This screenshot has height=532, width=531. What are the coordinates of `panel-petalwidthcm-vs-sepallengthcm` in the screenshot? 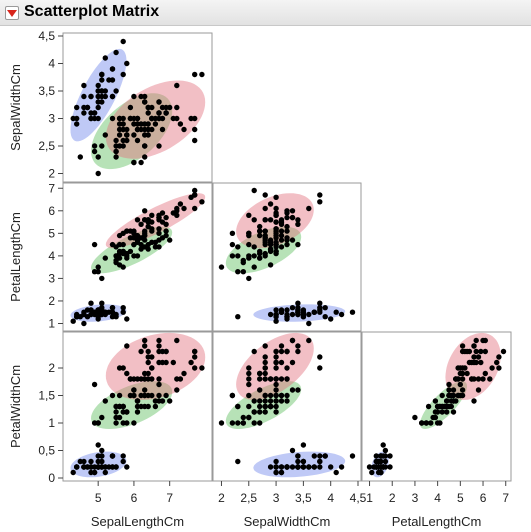 It's located at (137, 406).